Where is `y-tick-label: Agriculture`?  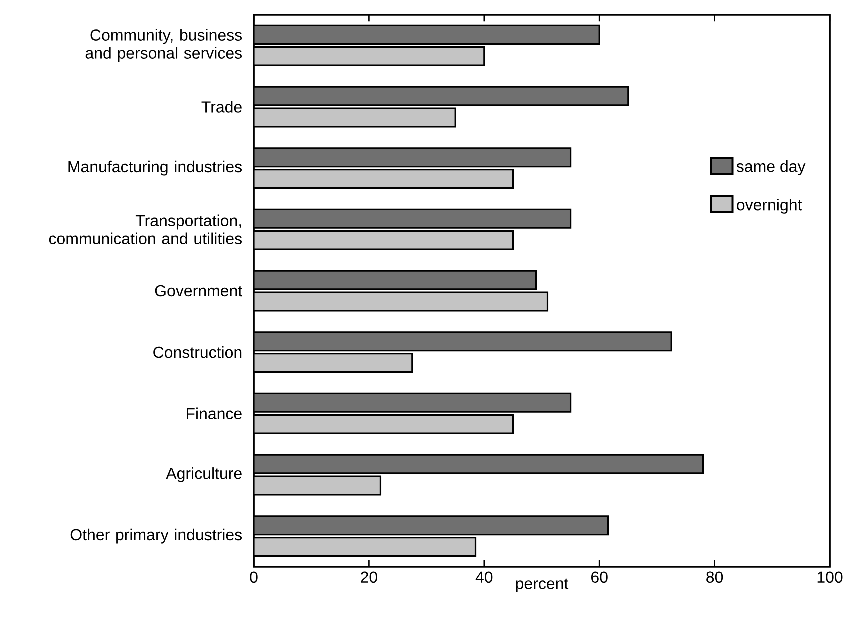
y-tick-label: Agriculture is located at coordinates (204, 475).